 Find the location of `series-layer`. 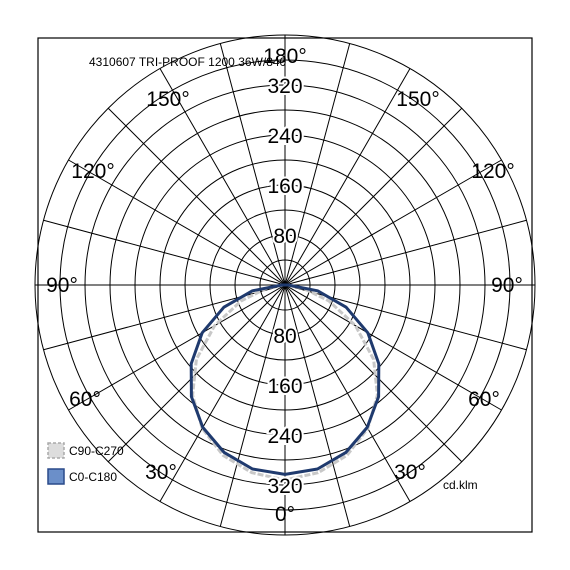

series-layer is located at coordinates (285, 382).